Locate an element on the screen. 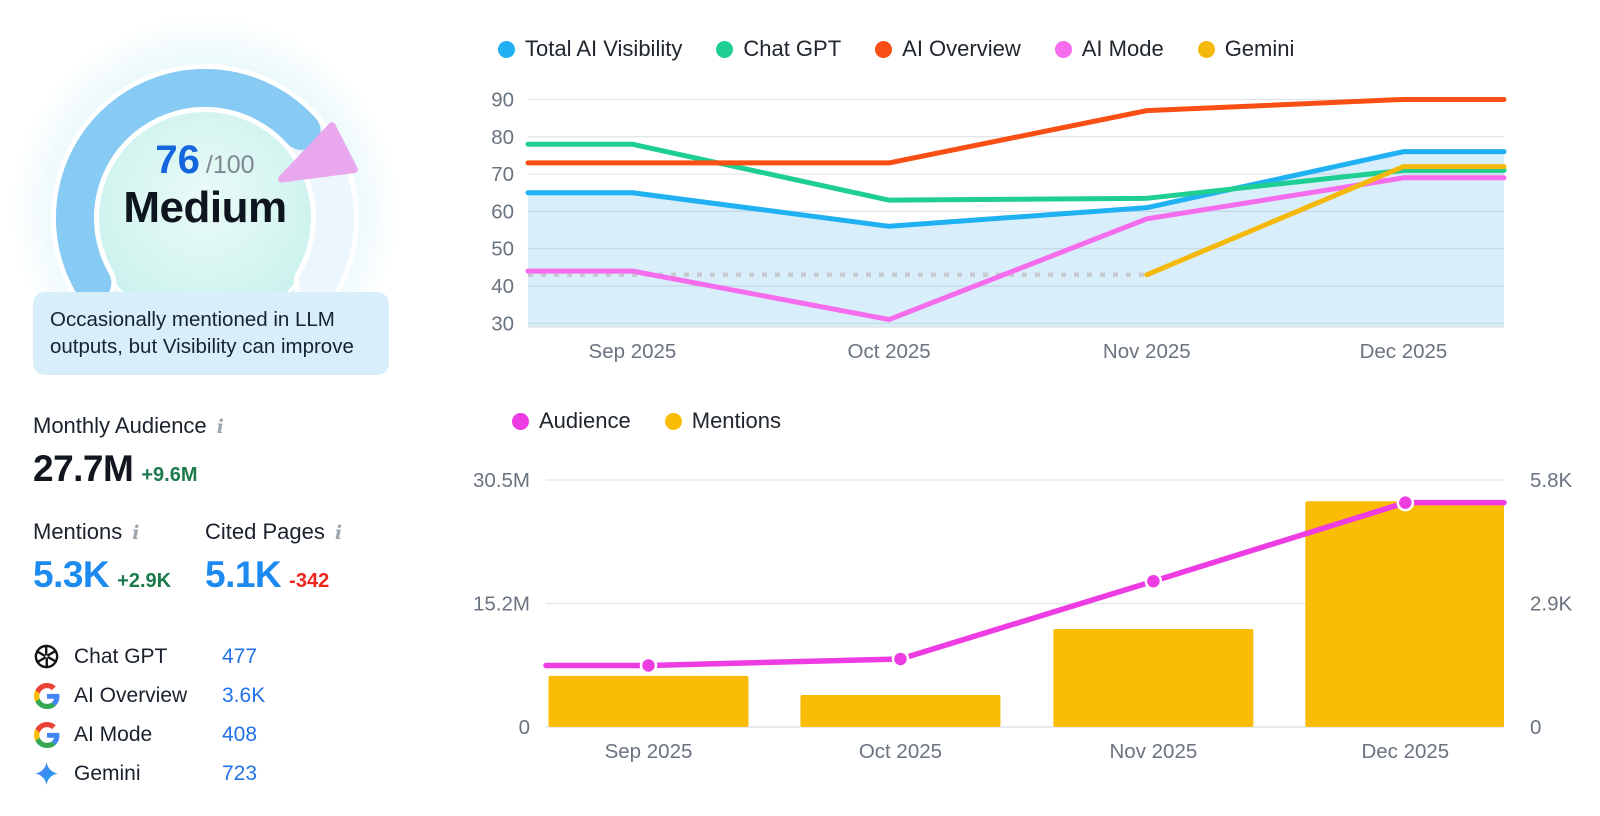 The width and height of the screenshot is (1600, 816). source-label: AI Mode is located at coordinates (113, 734).